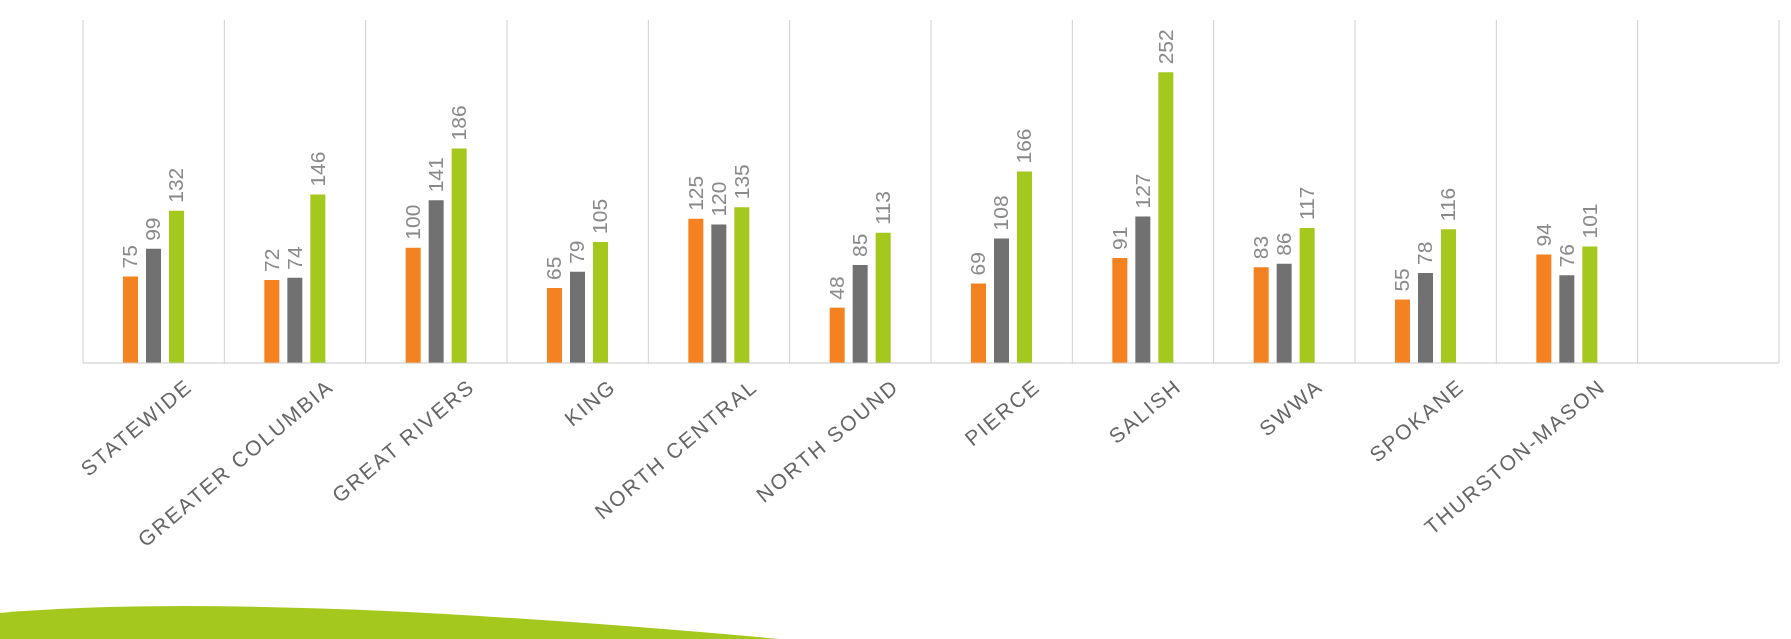 The width and height of the screenshot is (1791, 639). Describe the element at coordinates (1024, 146) in the screenshot. I see `data-label: 166` at that location.